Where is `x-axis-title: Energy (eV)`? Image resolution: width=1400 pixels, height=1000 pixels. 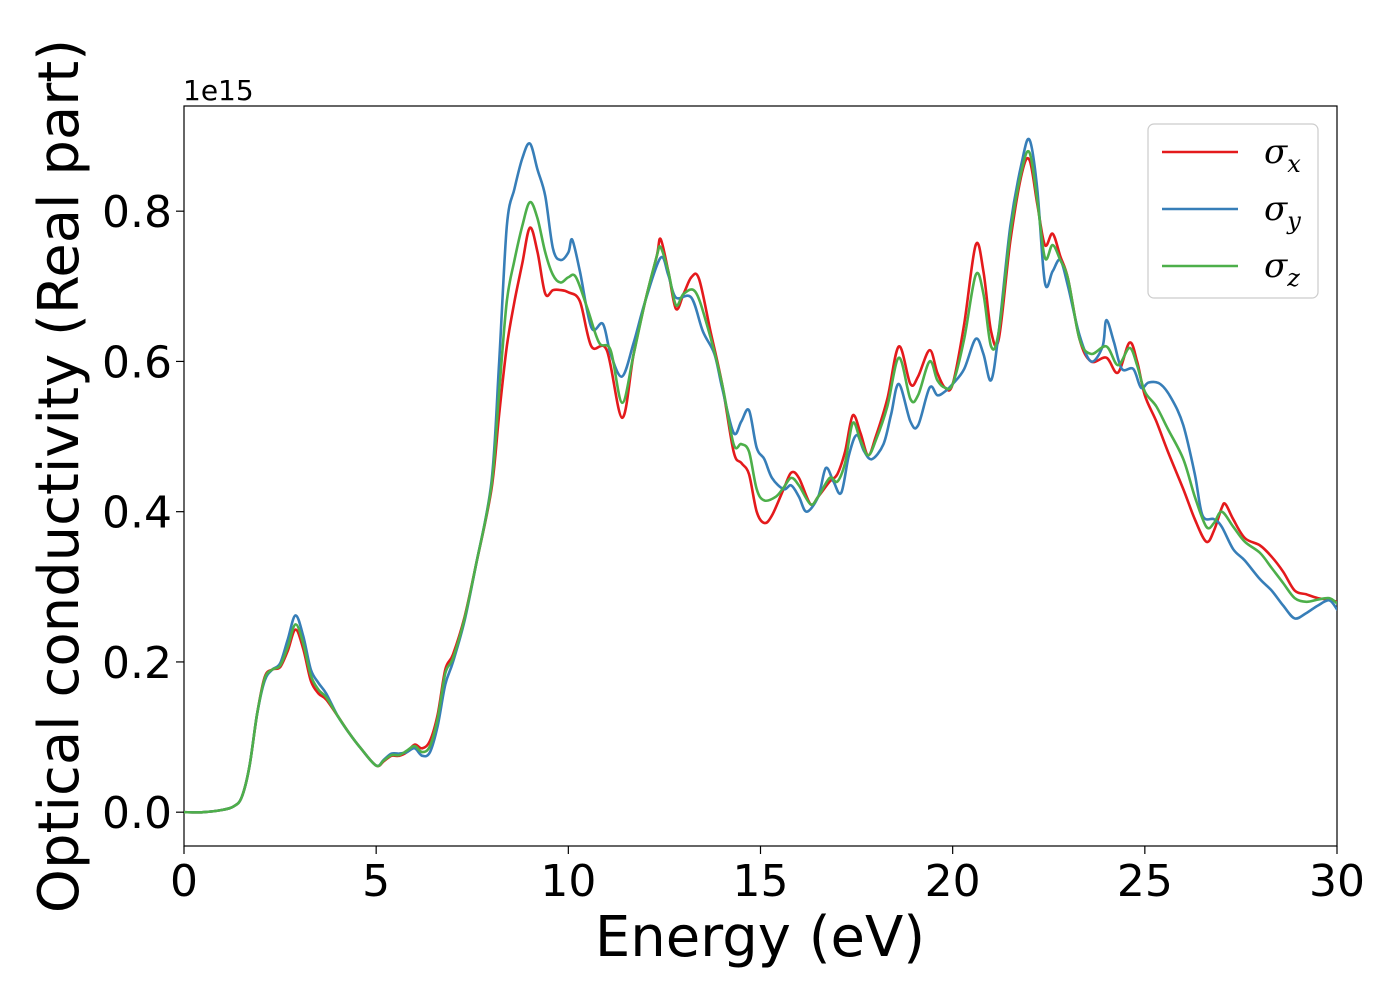
x-axis-title: Energy (eV) is located at coordinates (760, 937).